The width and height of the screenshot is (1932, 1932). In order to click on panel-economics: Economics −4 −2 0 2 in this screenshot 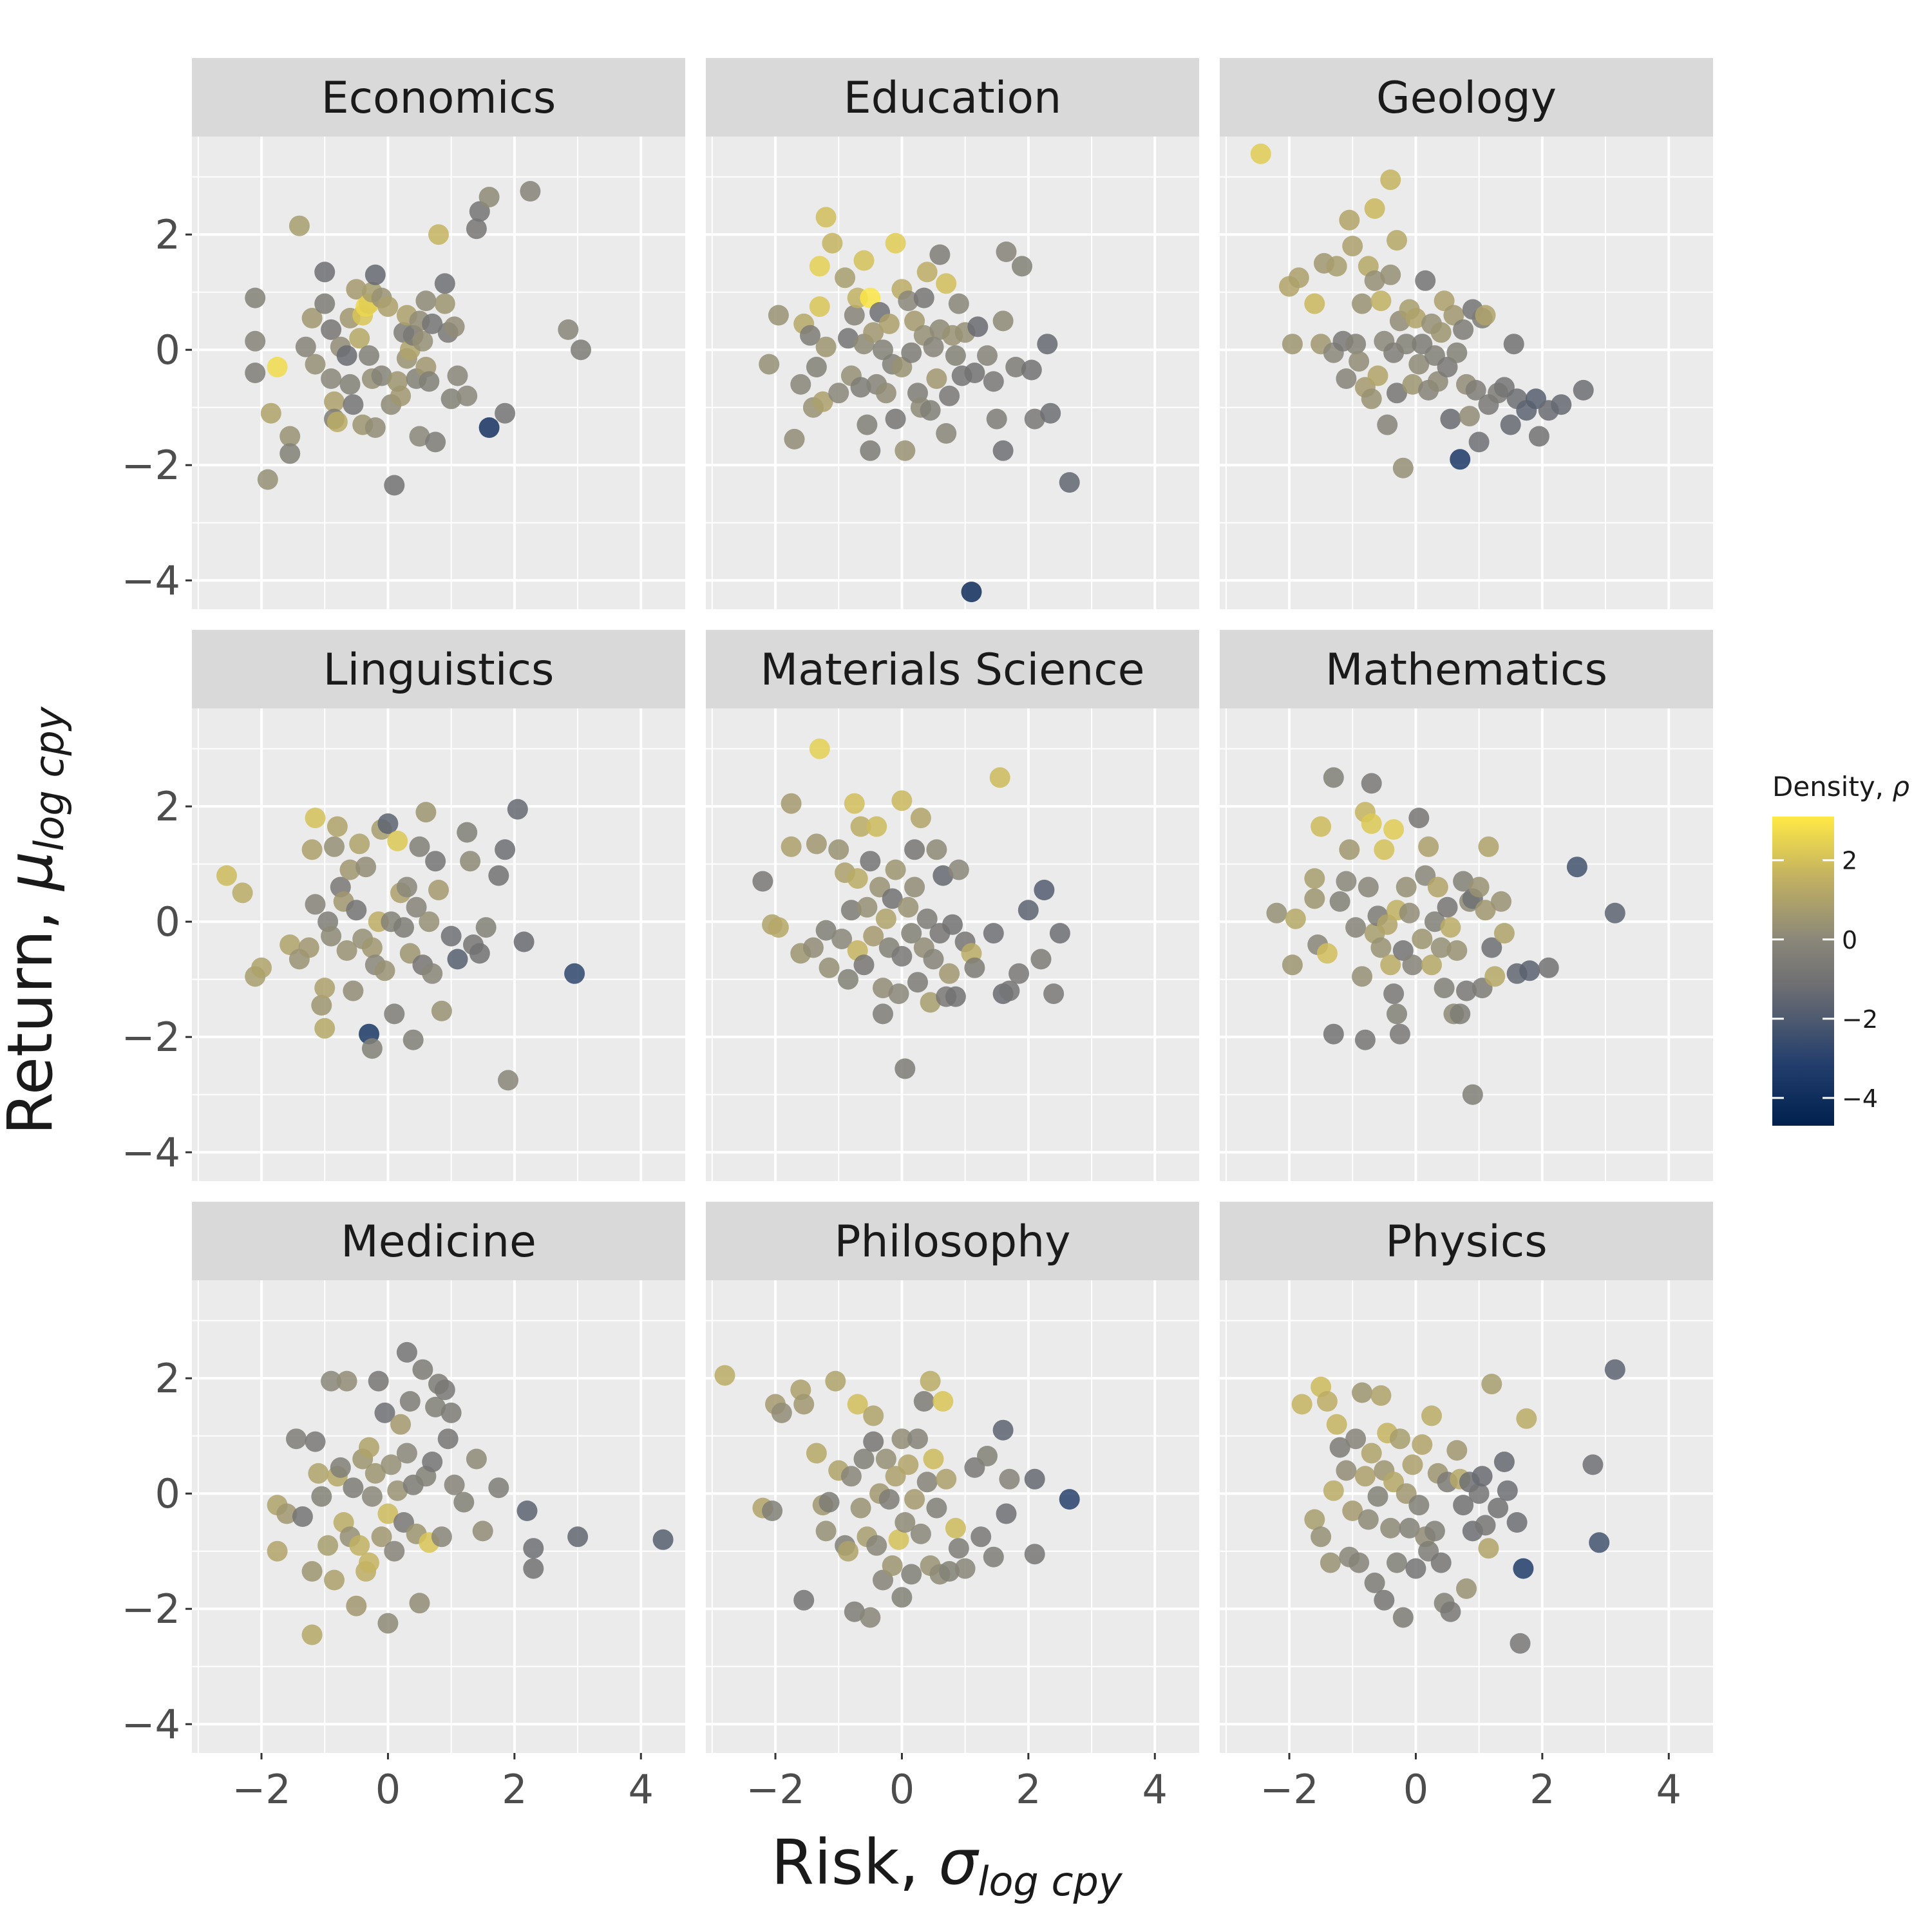, I will do `click(403, 334)`.